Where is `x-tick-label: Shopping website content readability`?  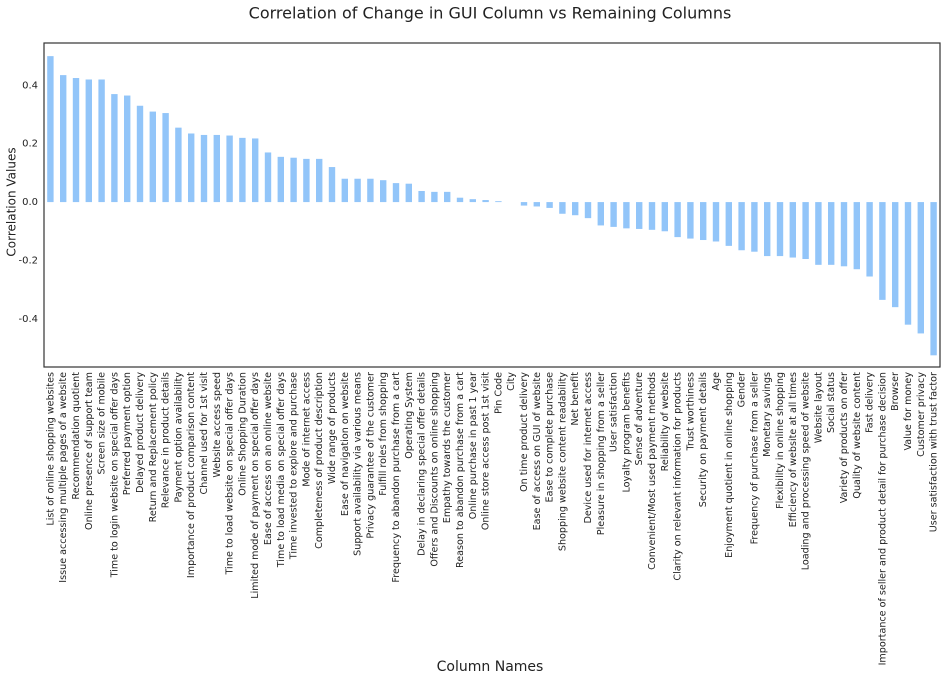 x-tick-label: Shopping website content readability is located at coordinates (562, 461).